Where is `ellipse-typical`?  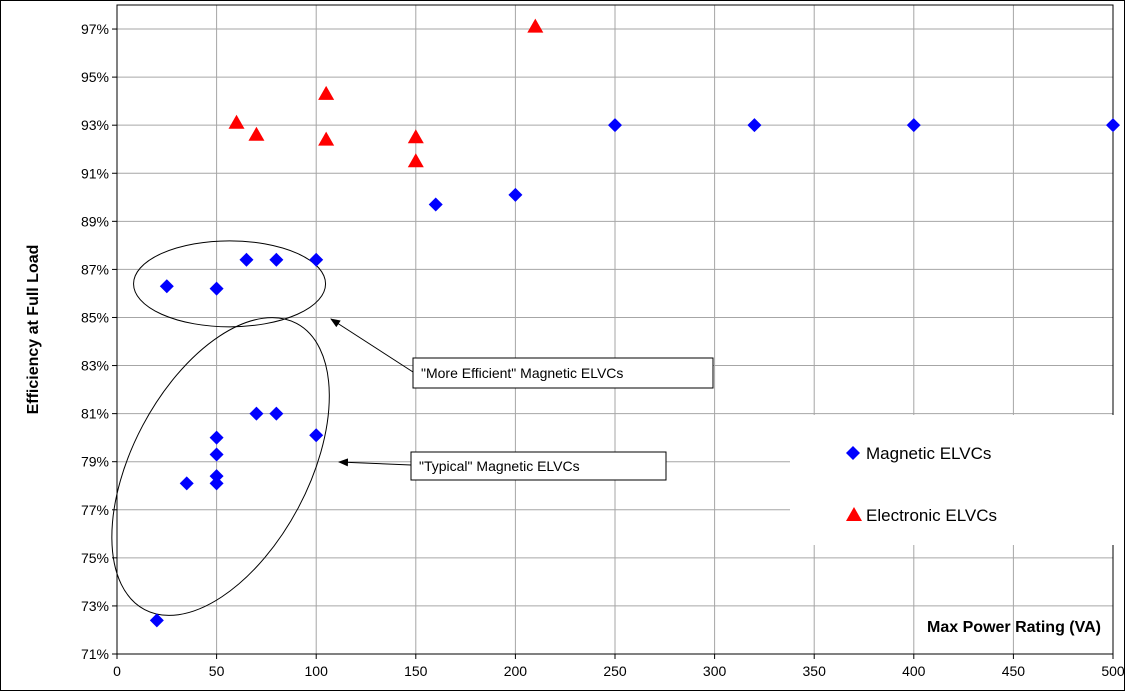 ellipse-typical is located at coordinates (220, 466).